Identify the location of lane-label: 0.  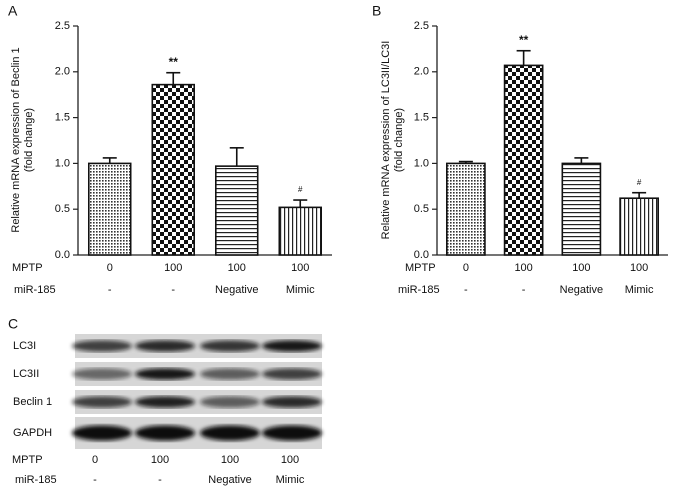
(95, 460).